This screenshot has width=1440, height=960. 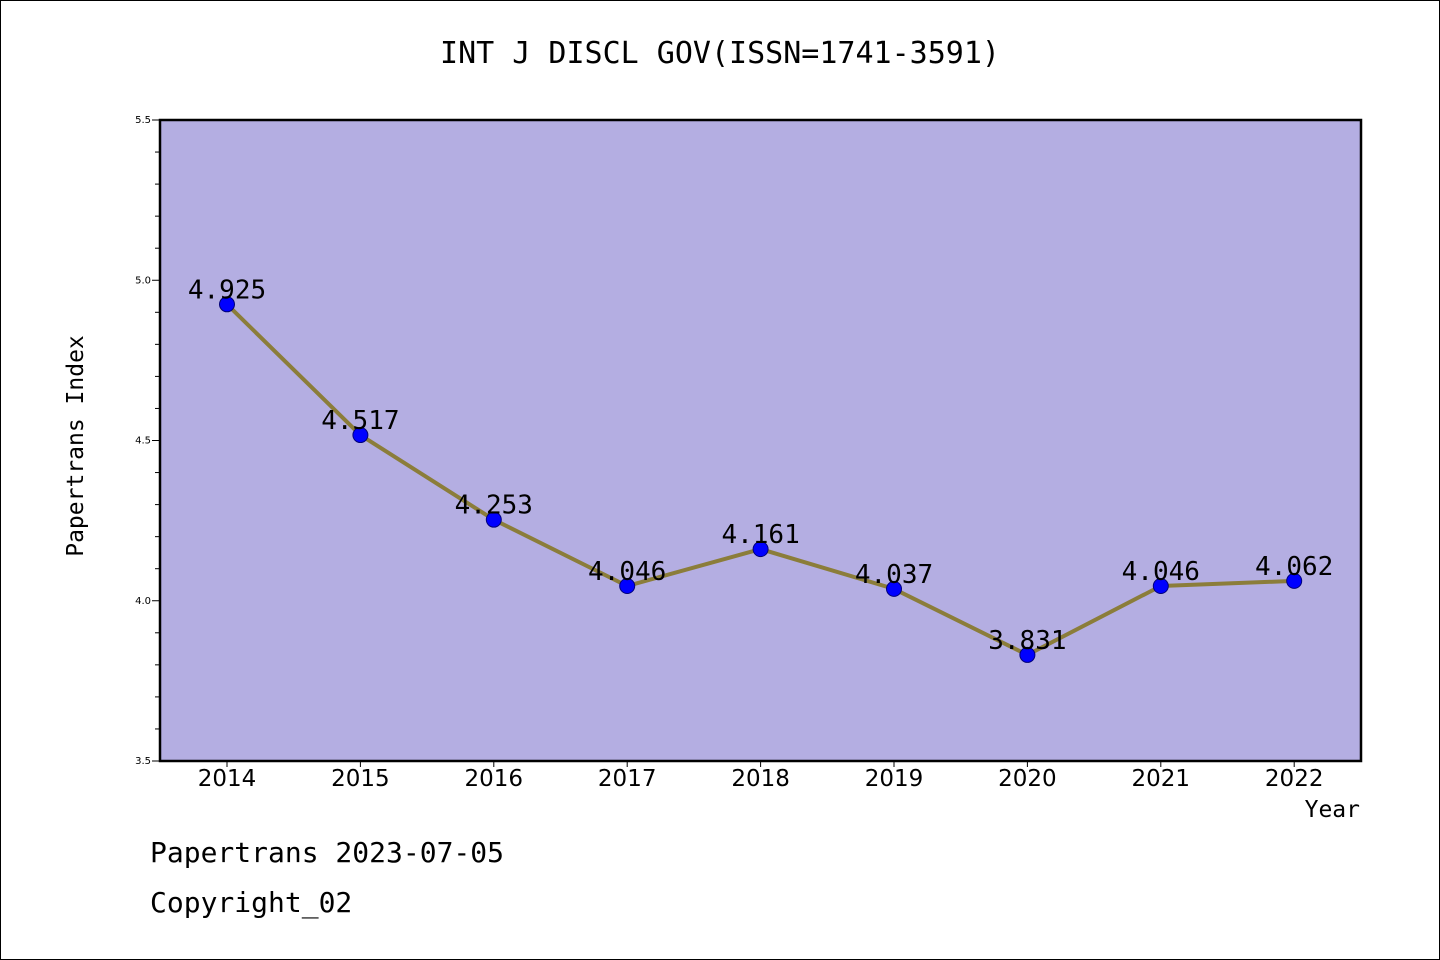 I want to click on x-axis-label: Year, so click(x=1332, y=810).